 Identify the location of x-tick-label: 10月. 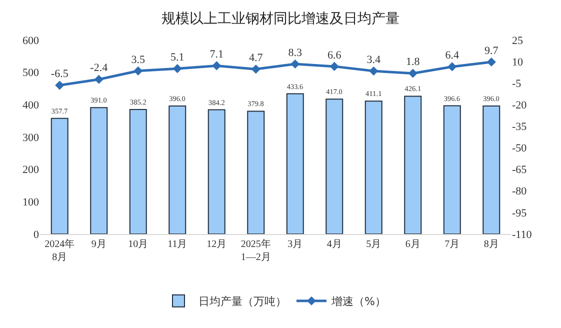
(138, 244).